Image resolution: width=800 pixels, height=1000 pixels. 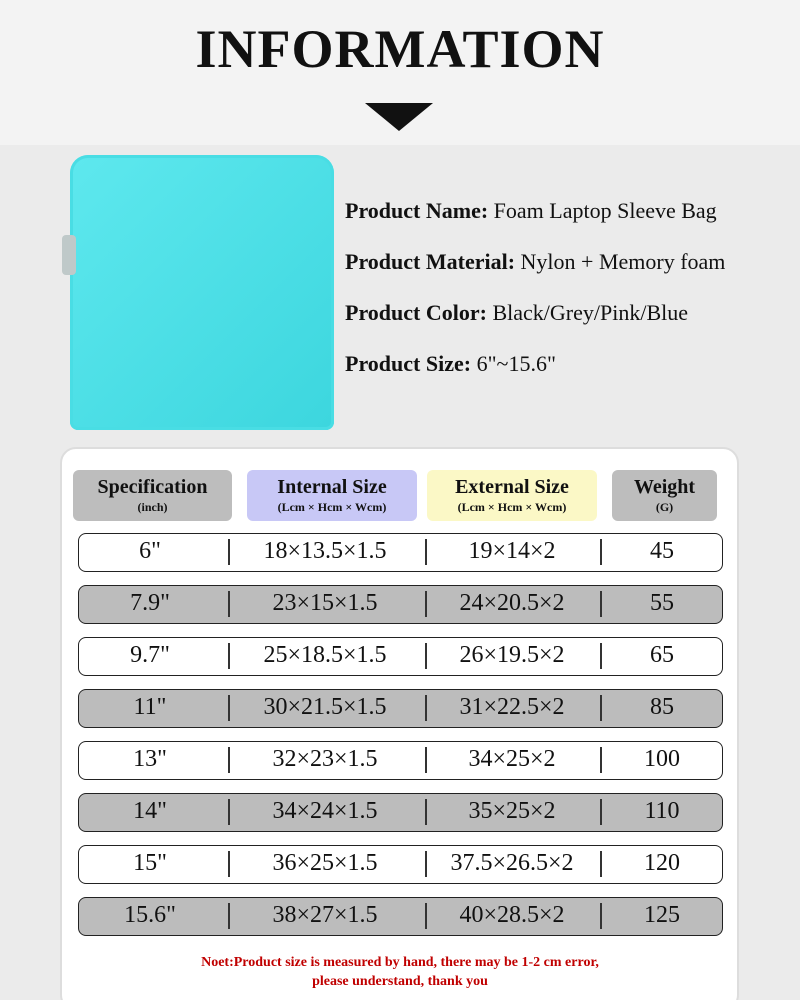 I want to click on table-cell: 31×22.5×2, so click(x=512, y=707).